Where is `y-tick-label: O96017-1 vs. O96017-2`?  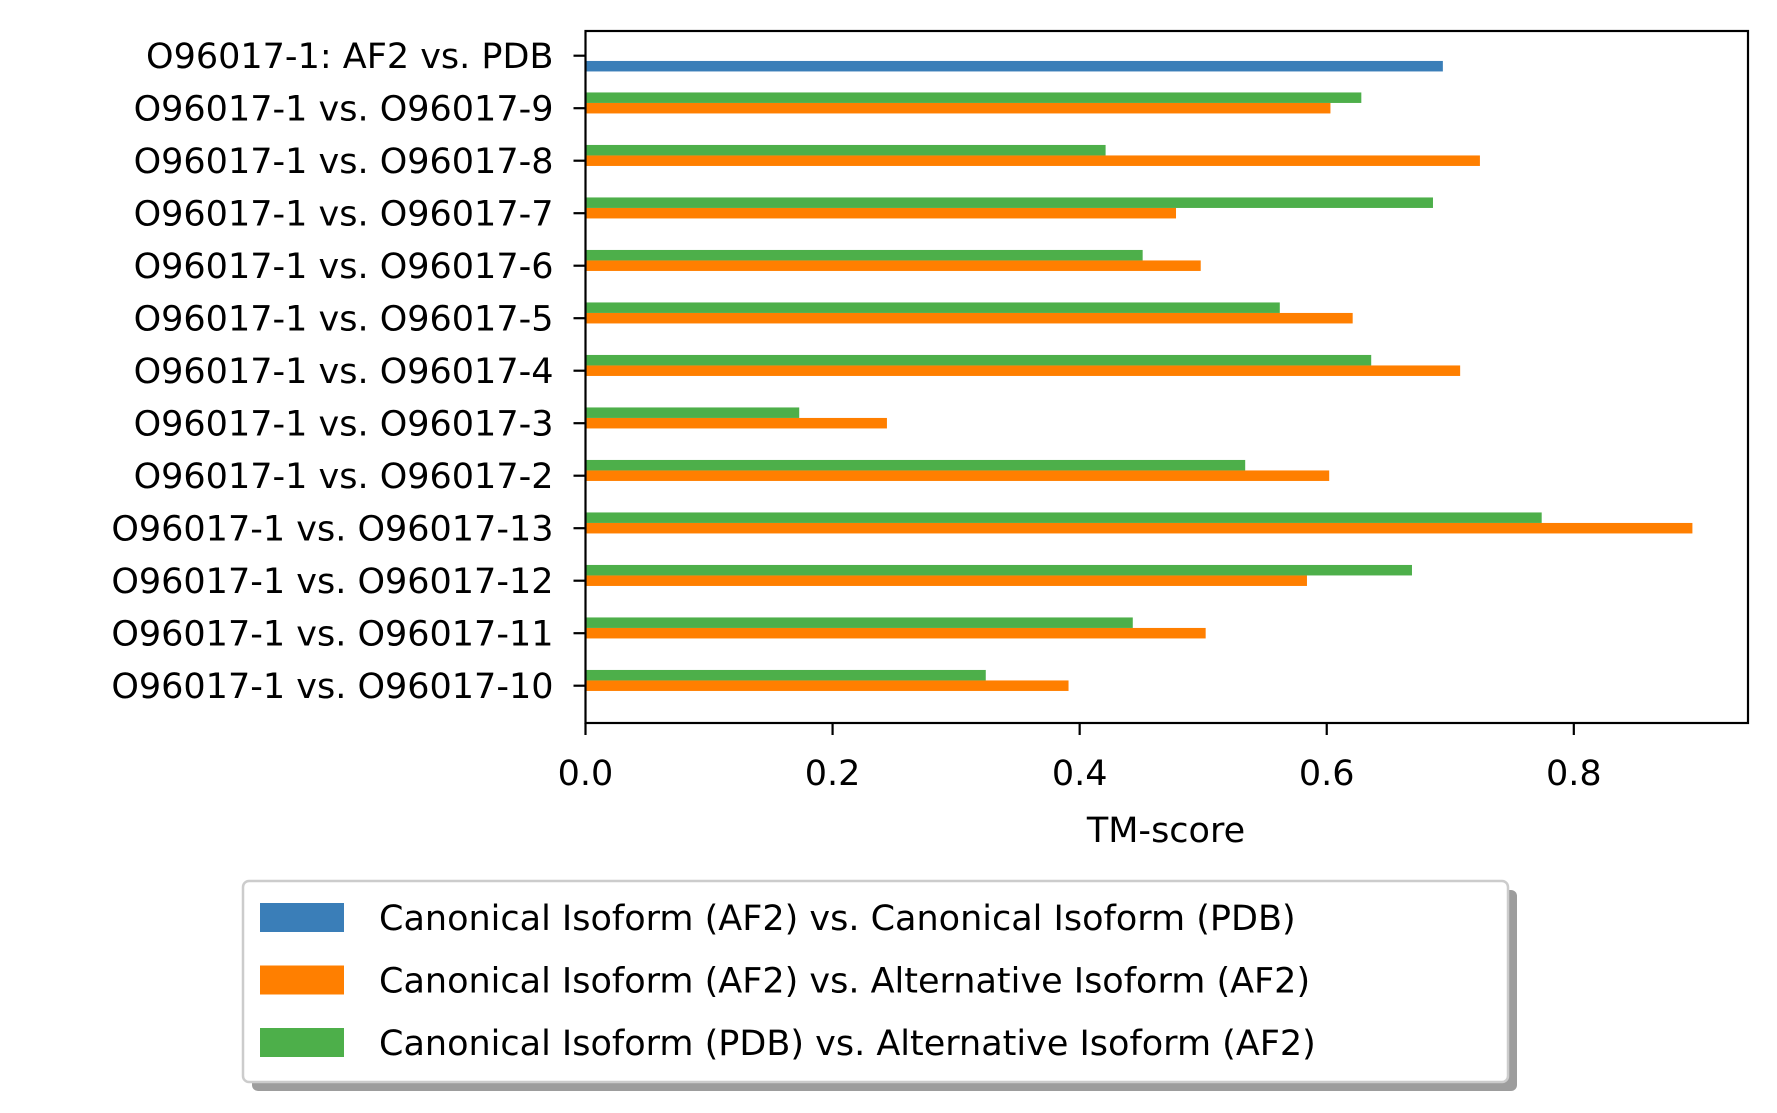 y-tick-label: O96017-1 vs. O96017-2 is located at coordinates (344, 477).